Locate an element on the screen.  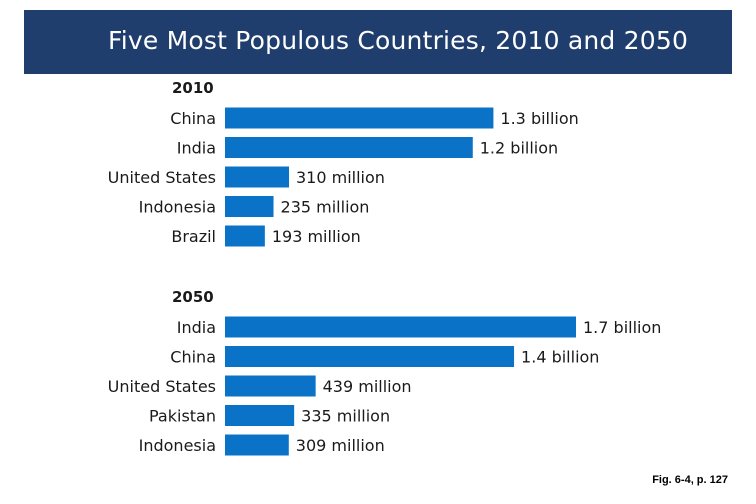
value-label: 235 million is located at coordinates (325, 207).